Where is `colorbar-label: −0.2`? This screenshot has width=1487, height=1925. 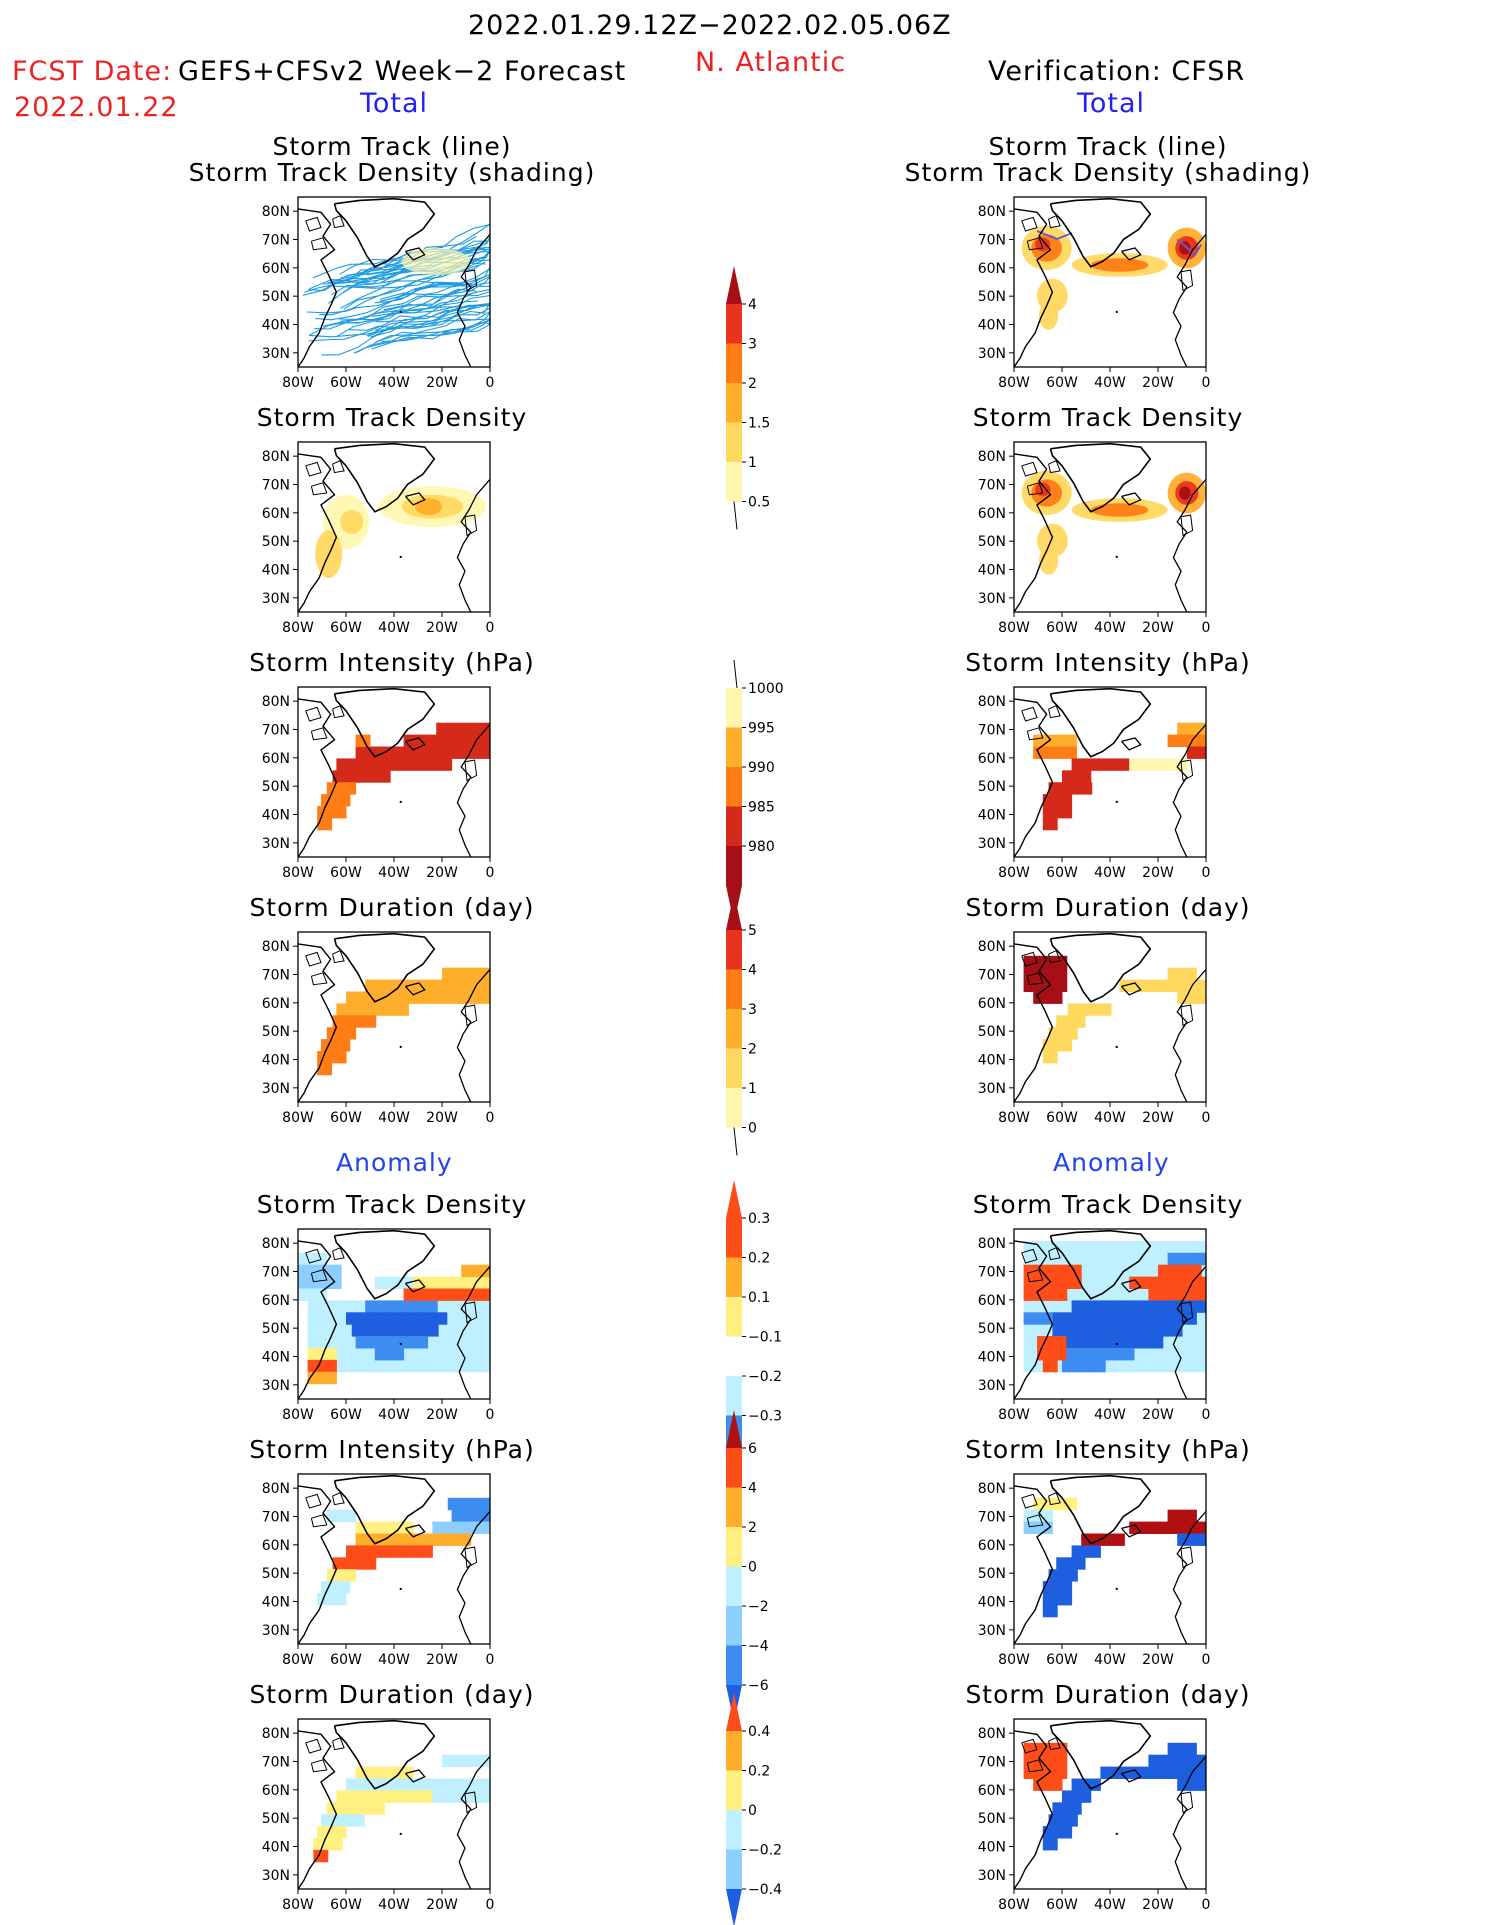
colorbar-label: −0.2 is located at coordinates (765, 1377).